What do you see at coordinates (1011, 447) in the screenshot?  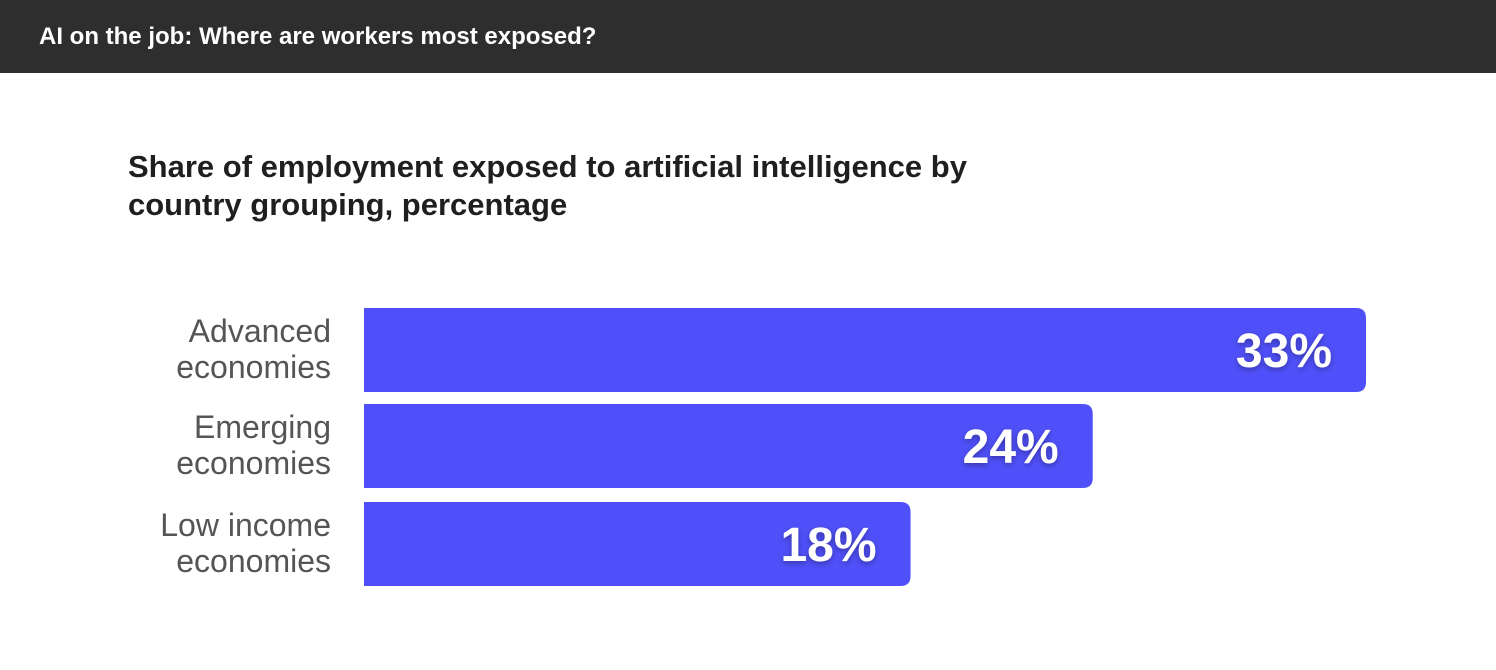 I see `value-label-2: 24%` at bounding box center [1011, 447].